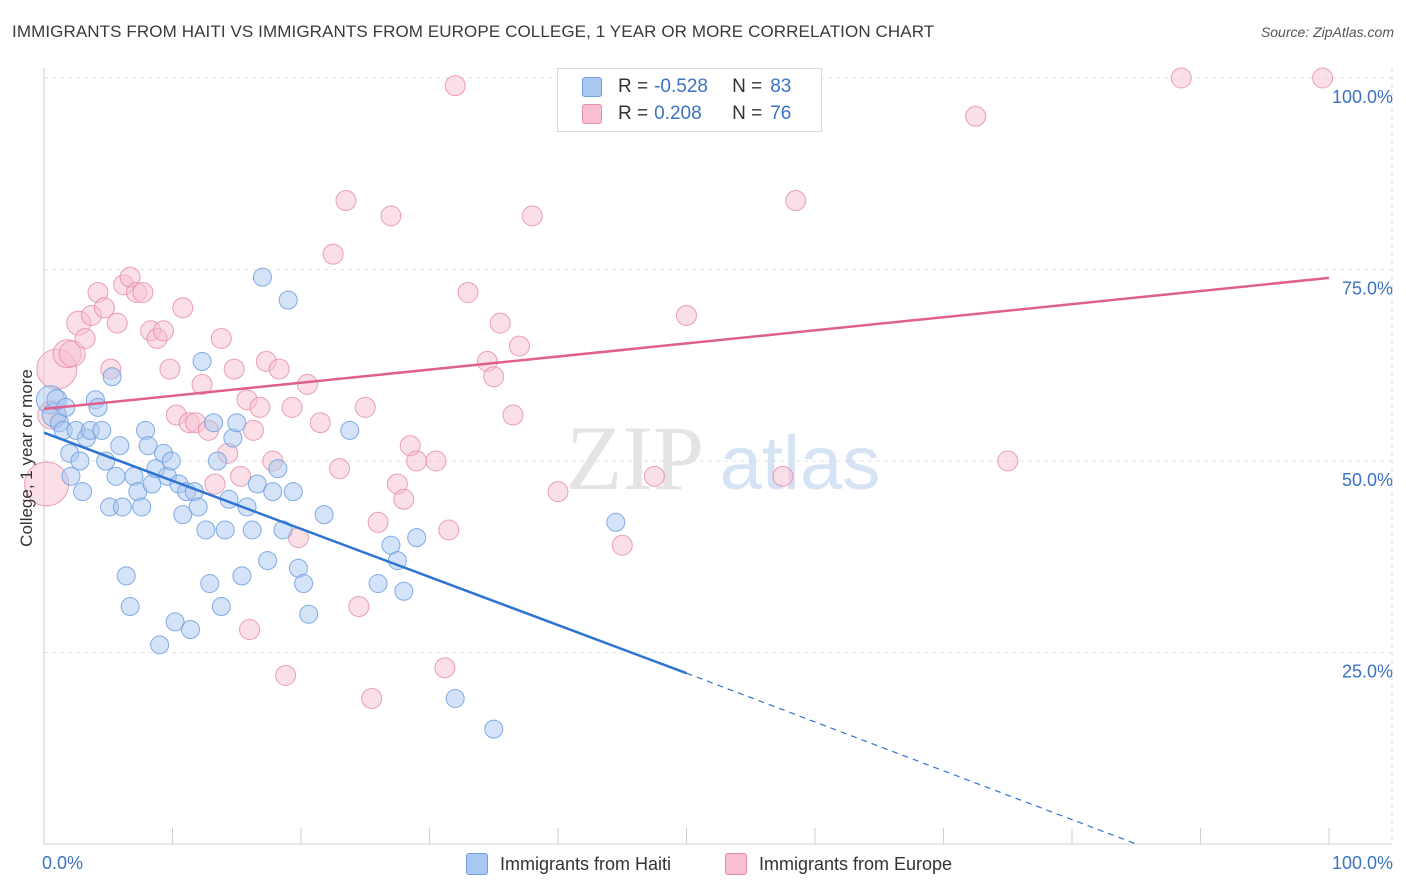  Describe the element at coordinates (686, 343) in the screenshot. I see `europe-trend-line` at that location.